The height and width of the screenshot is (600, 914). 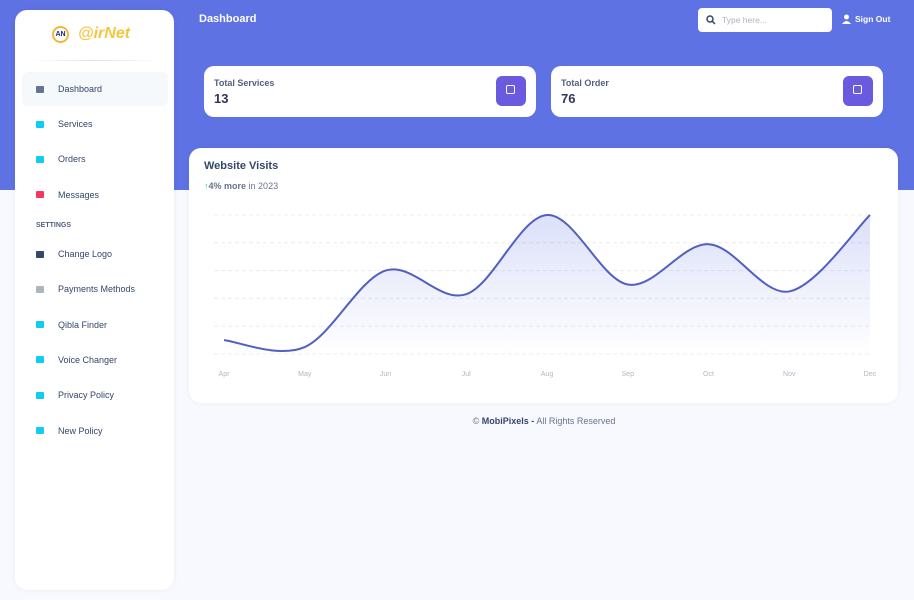 I want to click on nav-item: Payments Methods, so click(x=95, y=289).